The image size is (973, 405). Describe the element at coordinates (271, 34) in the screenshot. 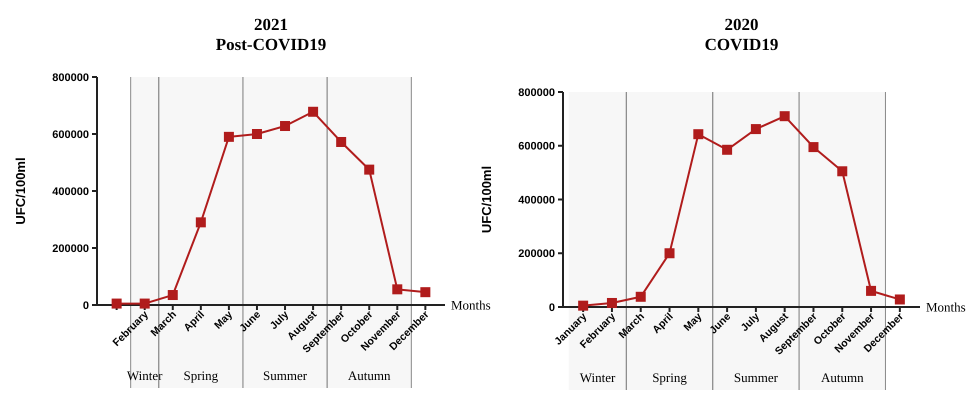

I see `chart-title: 2021 Post-COVID19` at that location.